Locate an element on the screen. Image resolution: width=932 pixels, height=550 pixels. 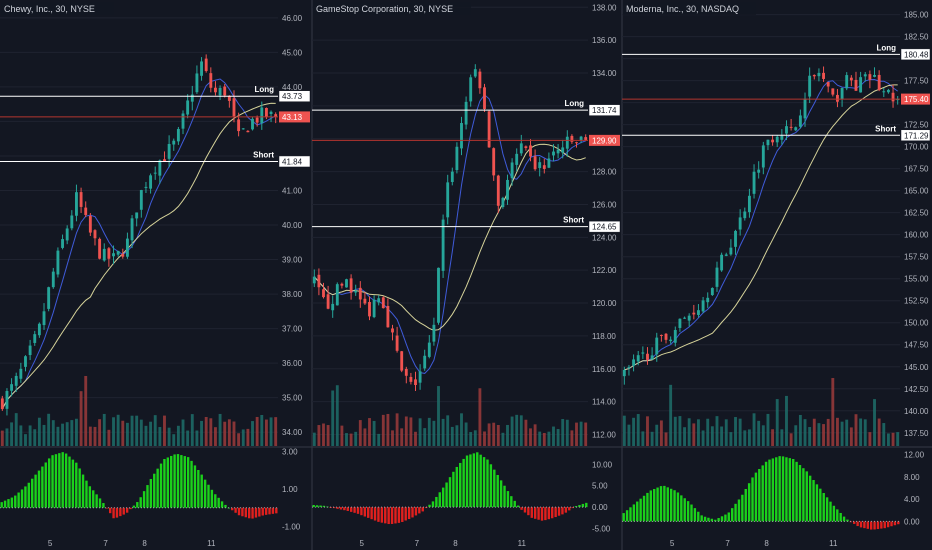
chart-title: GameStop Corporation, 30, NYSE is located at coordinates (384, 9).